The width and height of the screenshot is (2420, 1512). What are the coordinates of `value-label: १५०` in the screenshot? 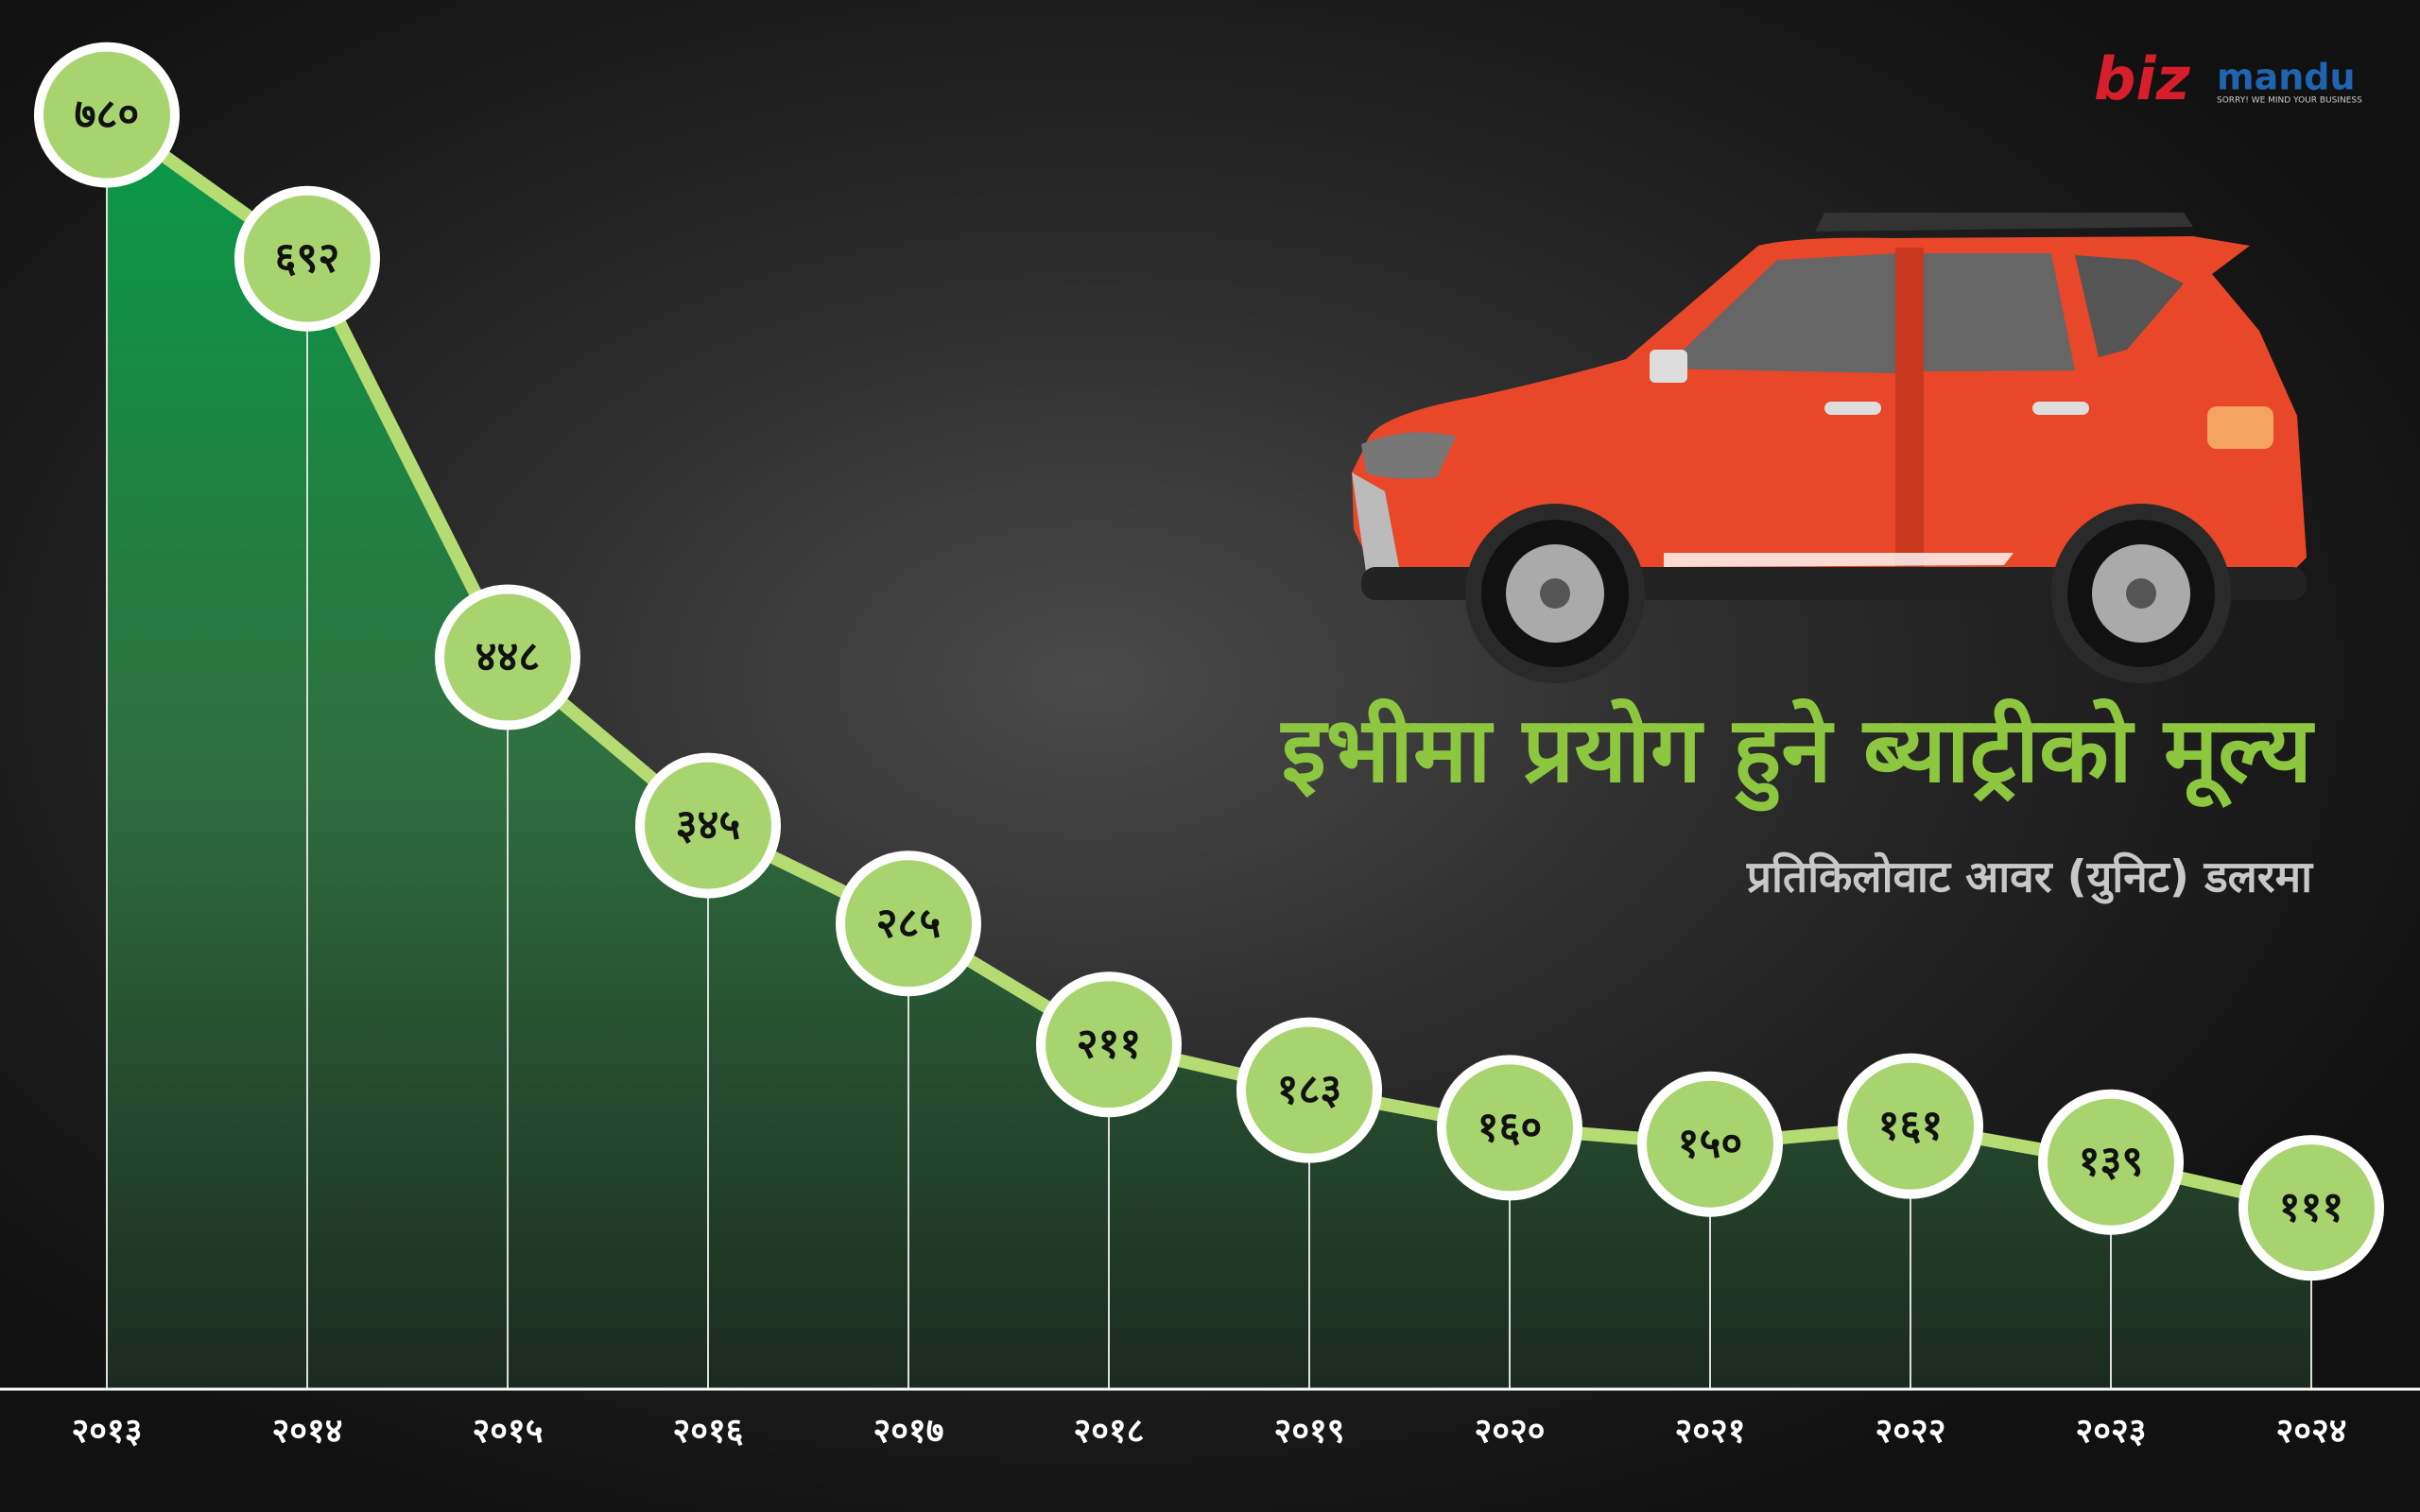 It's located at (1710, 1144).